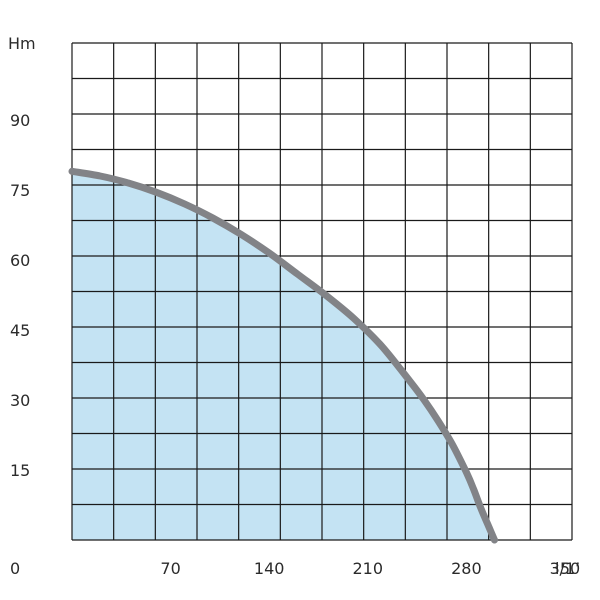 This screenshot has height=600, width=600. Describe the element at coordinates (368, 568) in the screenshot. I see `x-tick-label: 210` at that location.